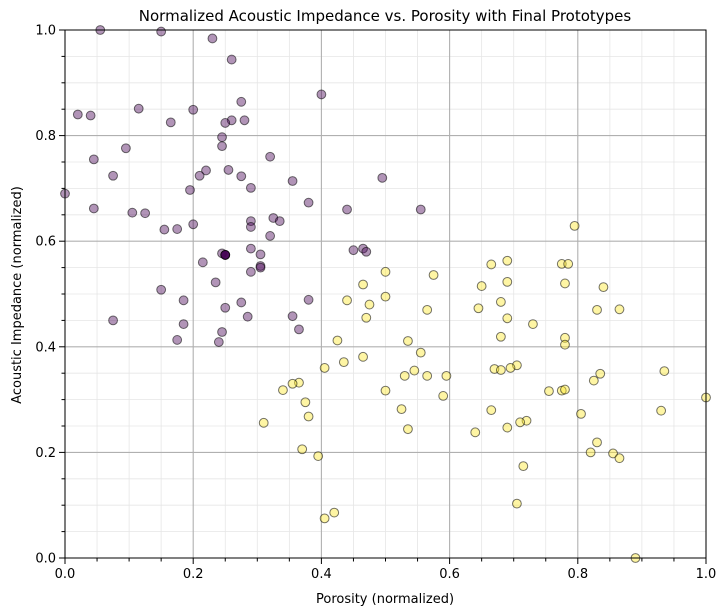 The image size is (727, 616). What do you see at coordinates (706, 574) in the screenshot?
I see `x-tick-label: 1.0` at bounding box center [706, 574].